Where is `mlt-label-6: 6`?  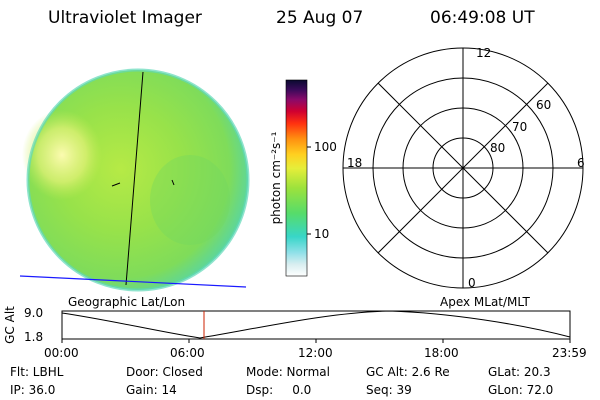
mlt-label-6: 6 is located at coordinates (581, 163).